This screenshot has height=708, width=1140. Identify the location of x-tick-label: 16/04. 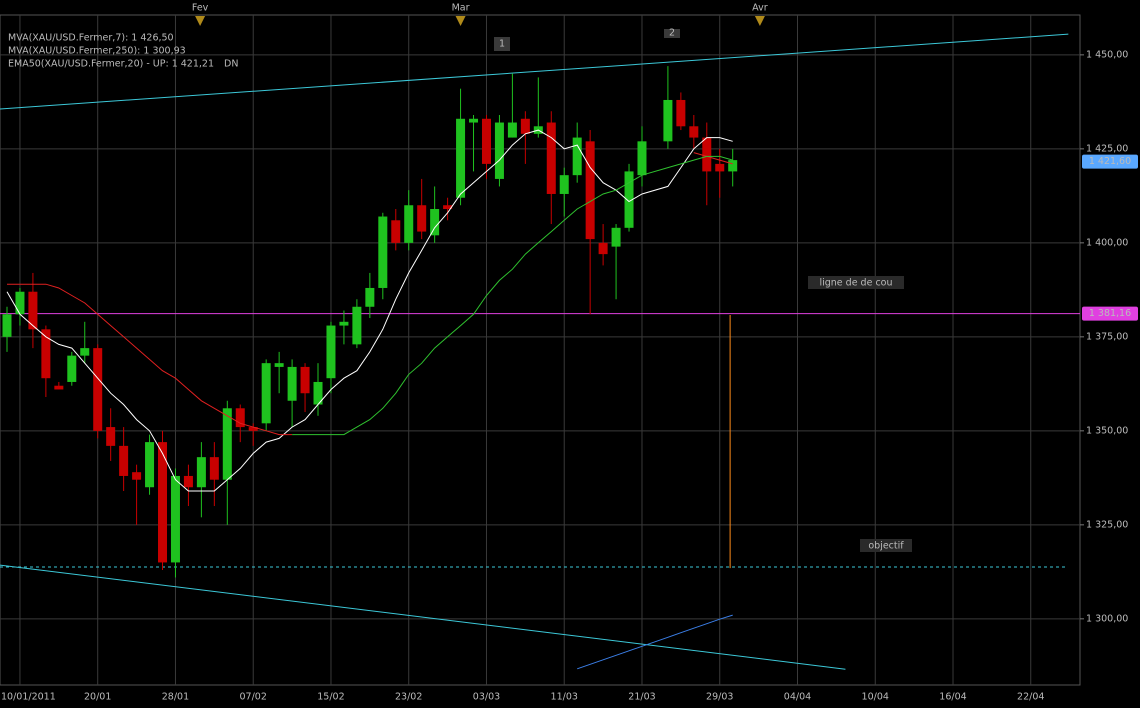
(952, 697).